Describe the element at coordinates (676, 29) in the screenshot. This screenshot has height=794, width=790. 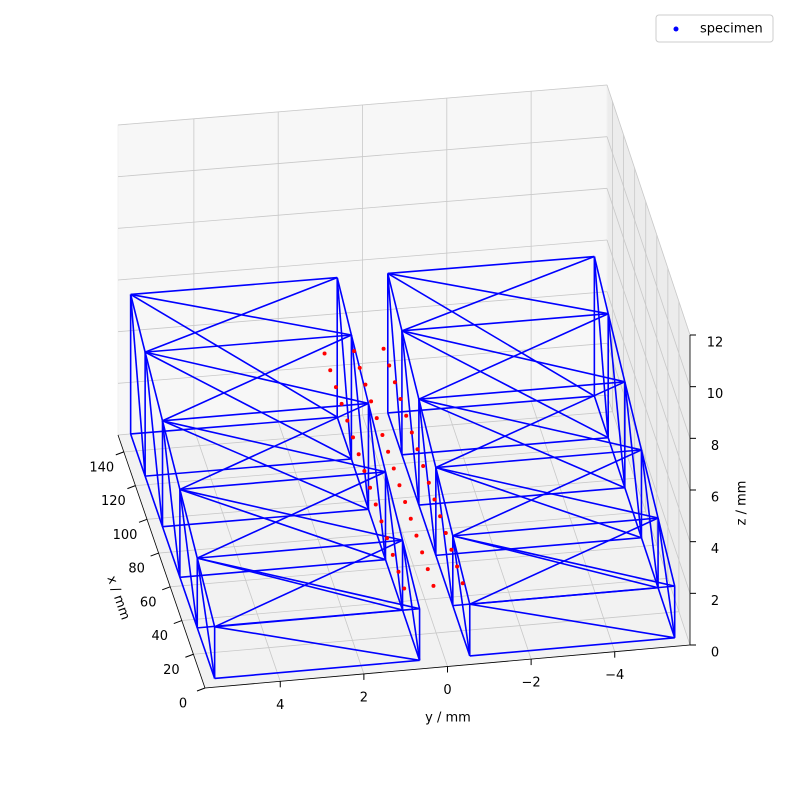
I see `legend-marker` at that location.